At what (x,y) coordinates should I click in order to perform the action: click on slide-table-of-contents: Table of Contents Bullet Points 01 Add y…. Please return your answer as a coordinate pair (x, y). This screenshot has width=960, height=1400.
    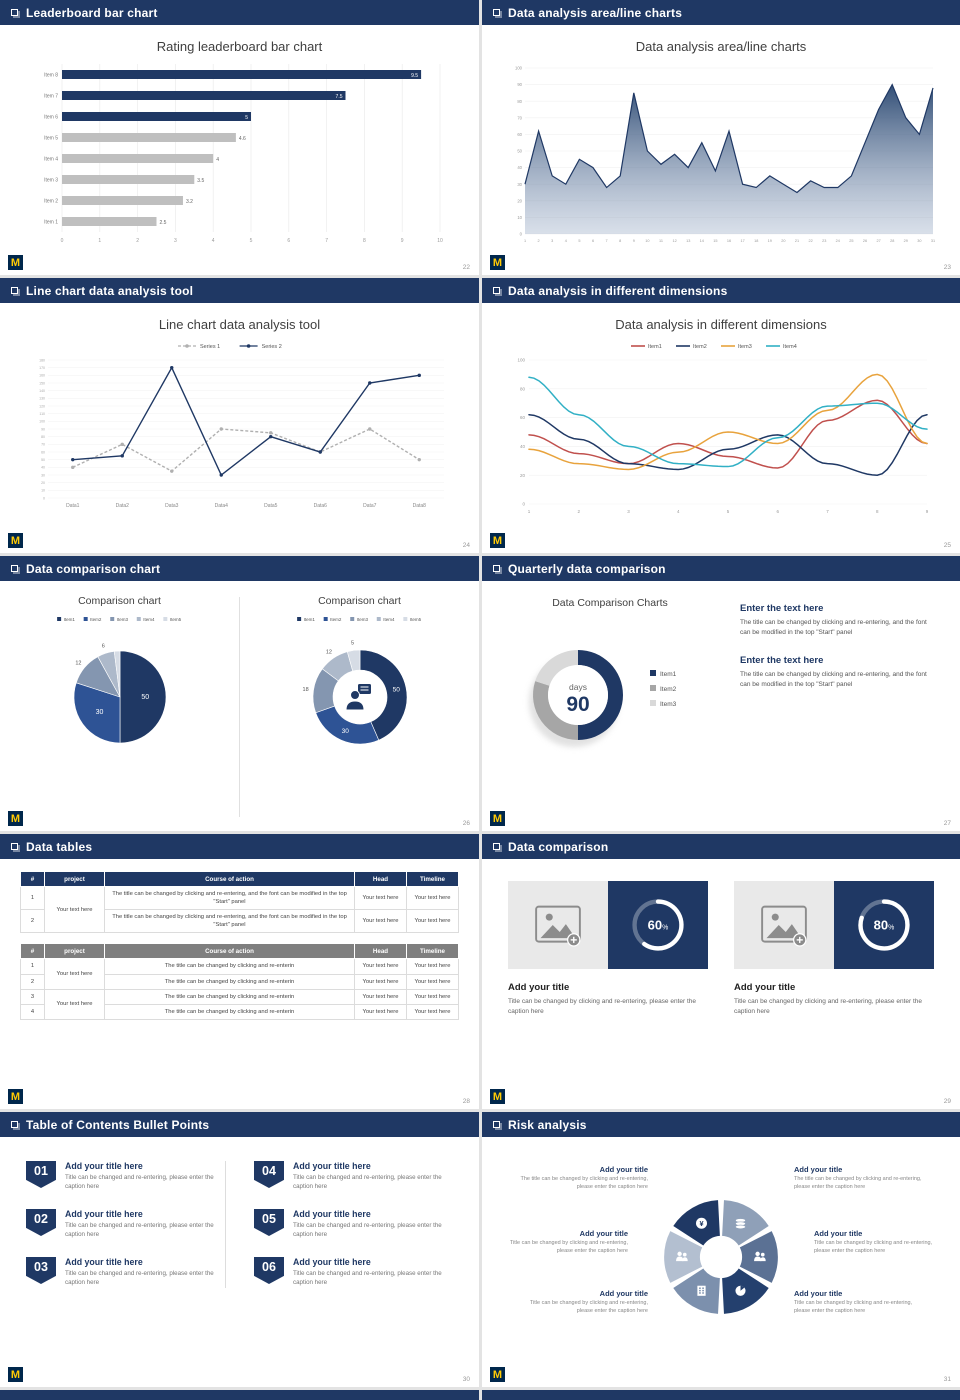
    Looking at the image, I should click on (239, 1249).